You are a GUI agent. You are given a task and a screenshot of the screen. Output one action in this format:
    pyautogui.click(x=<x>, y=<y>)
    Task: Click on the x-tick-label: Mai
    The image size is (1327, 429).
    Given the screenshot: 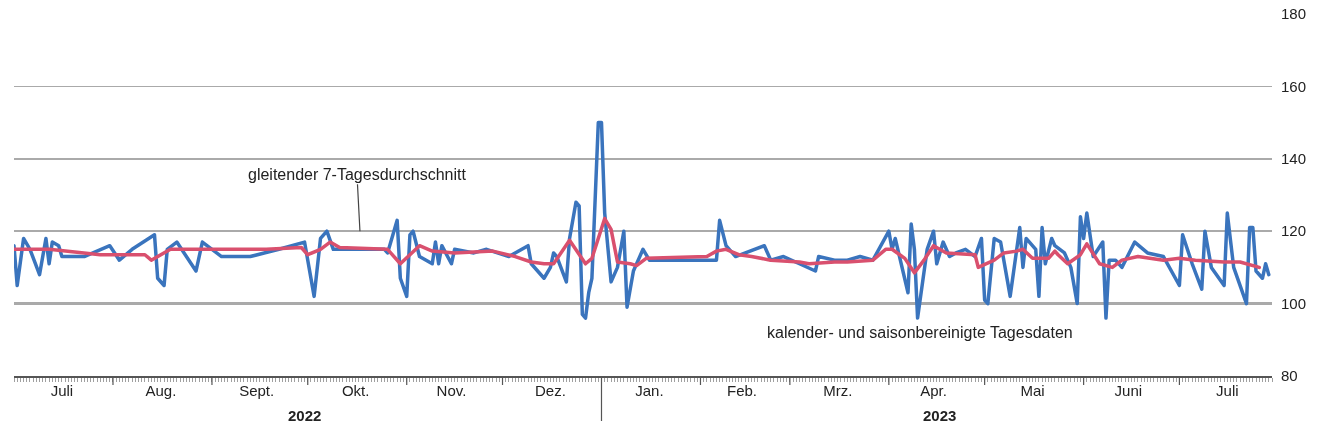 What is the action you would take?
    pyautogui.click(x=1032, y=390)
    